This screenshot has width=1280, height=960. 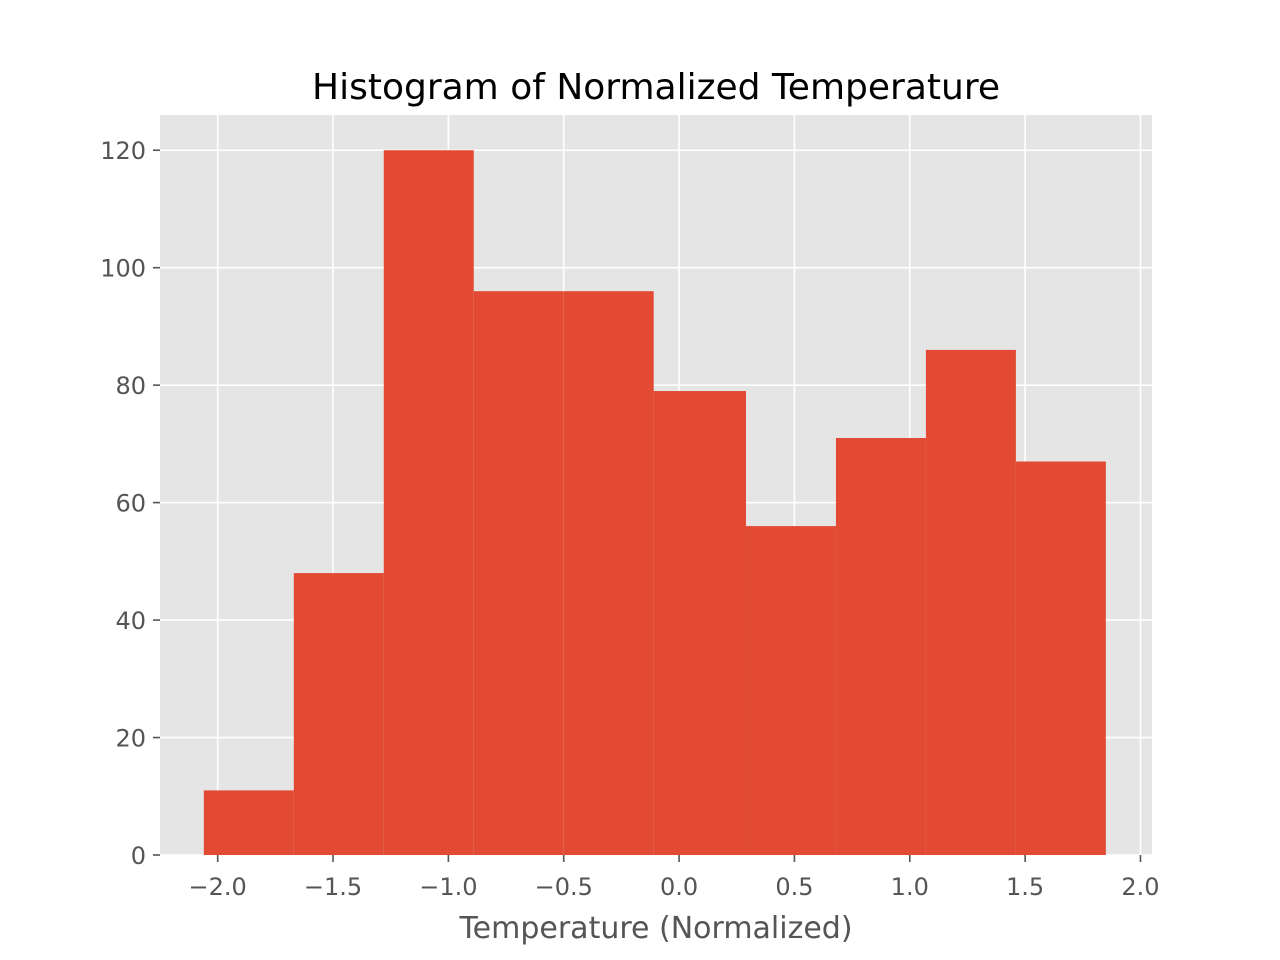 I want to click on x-tick-label: −2.0, so click(x=218, y=887).